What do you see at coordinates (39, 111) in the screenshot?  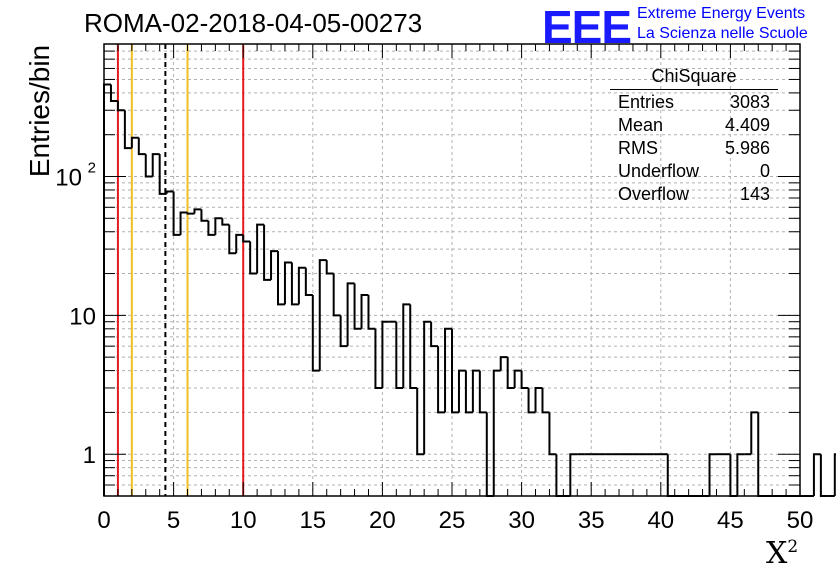 I see `y-axis-label: Entries/bin` at bounding box center [39, 111].